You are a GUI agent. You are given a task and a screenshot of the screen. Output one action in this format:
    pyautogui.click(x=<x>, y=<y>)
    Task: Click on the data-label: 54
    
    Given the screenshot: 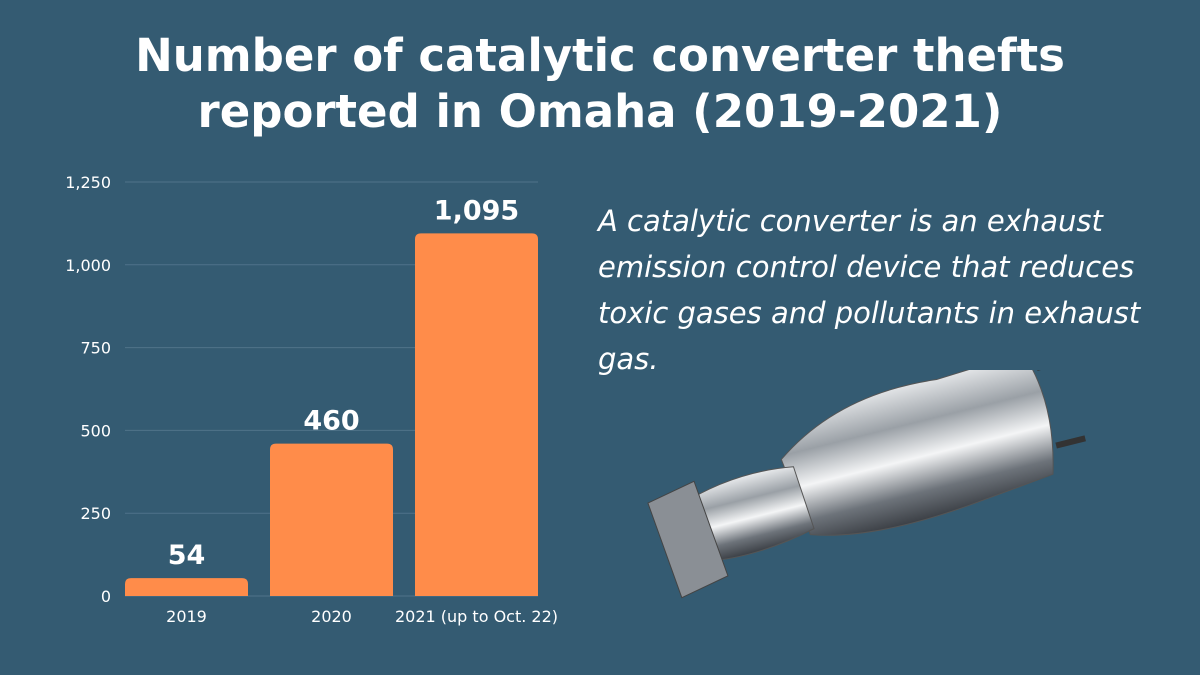 What is the action you would take?
    pyautogui.click(x=187, y=555)
    